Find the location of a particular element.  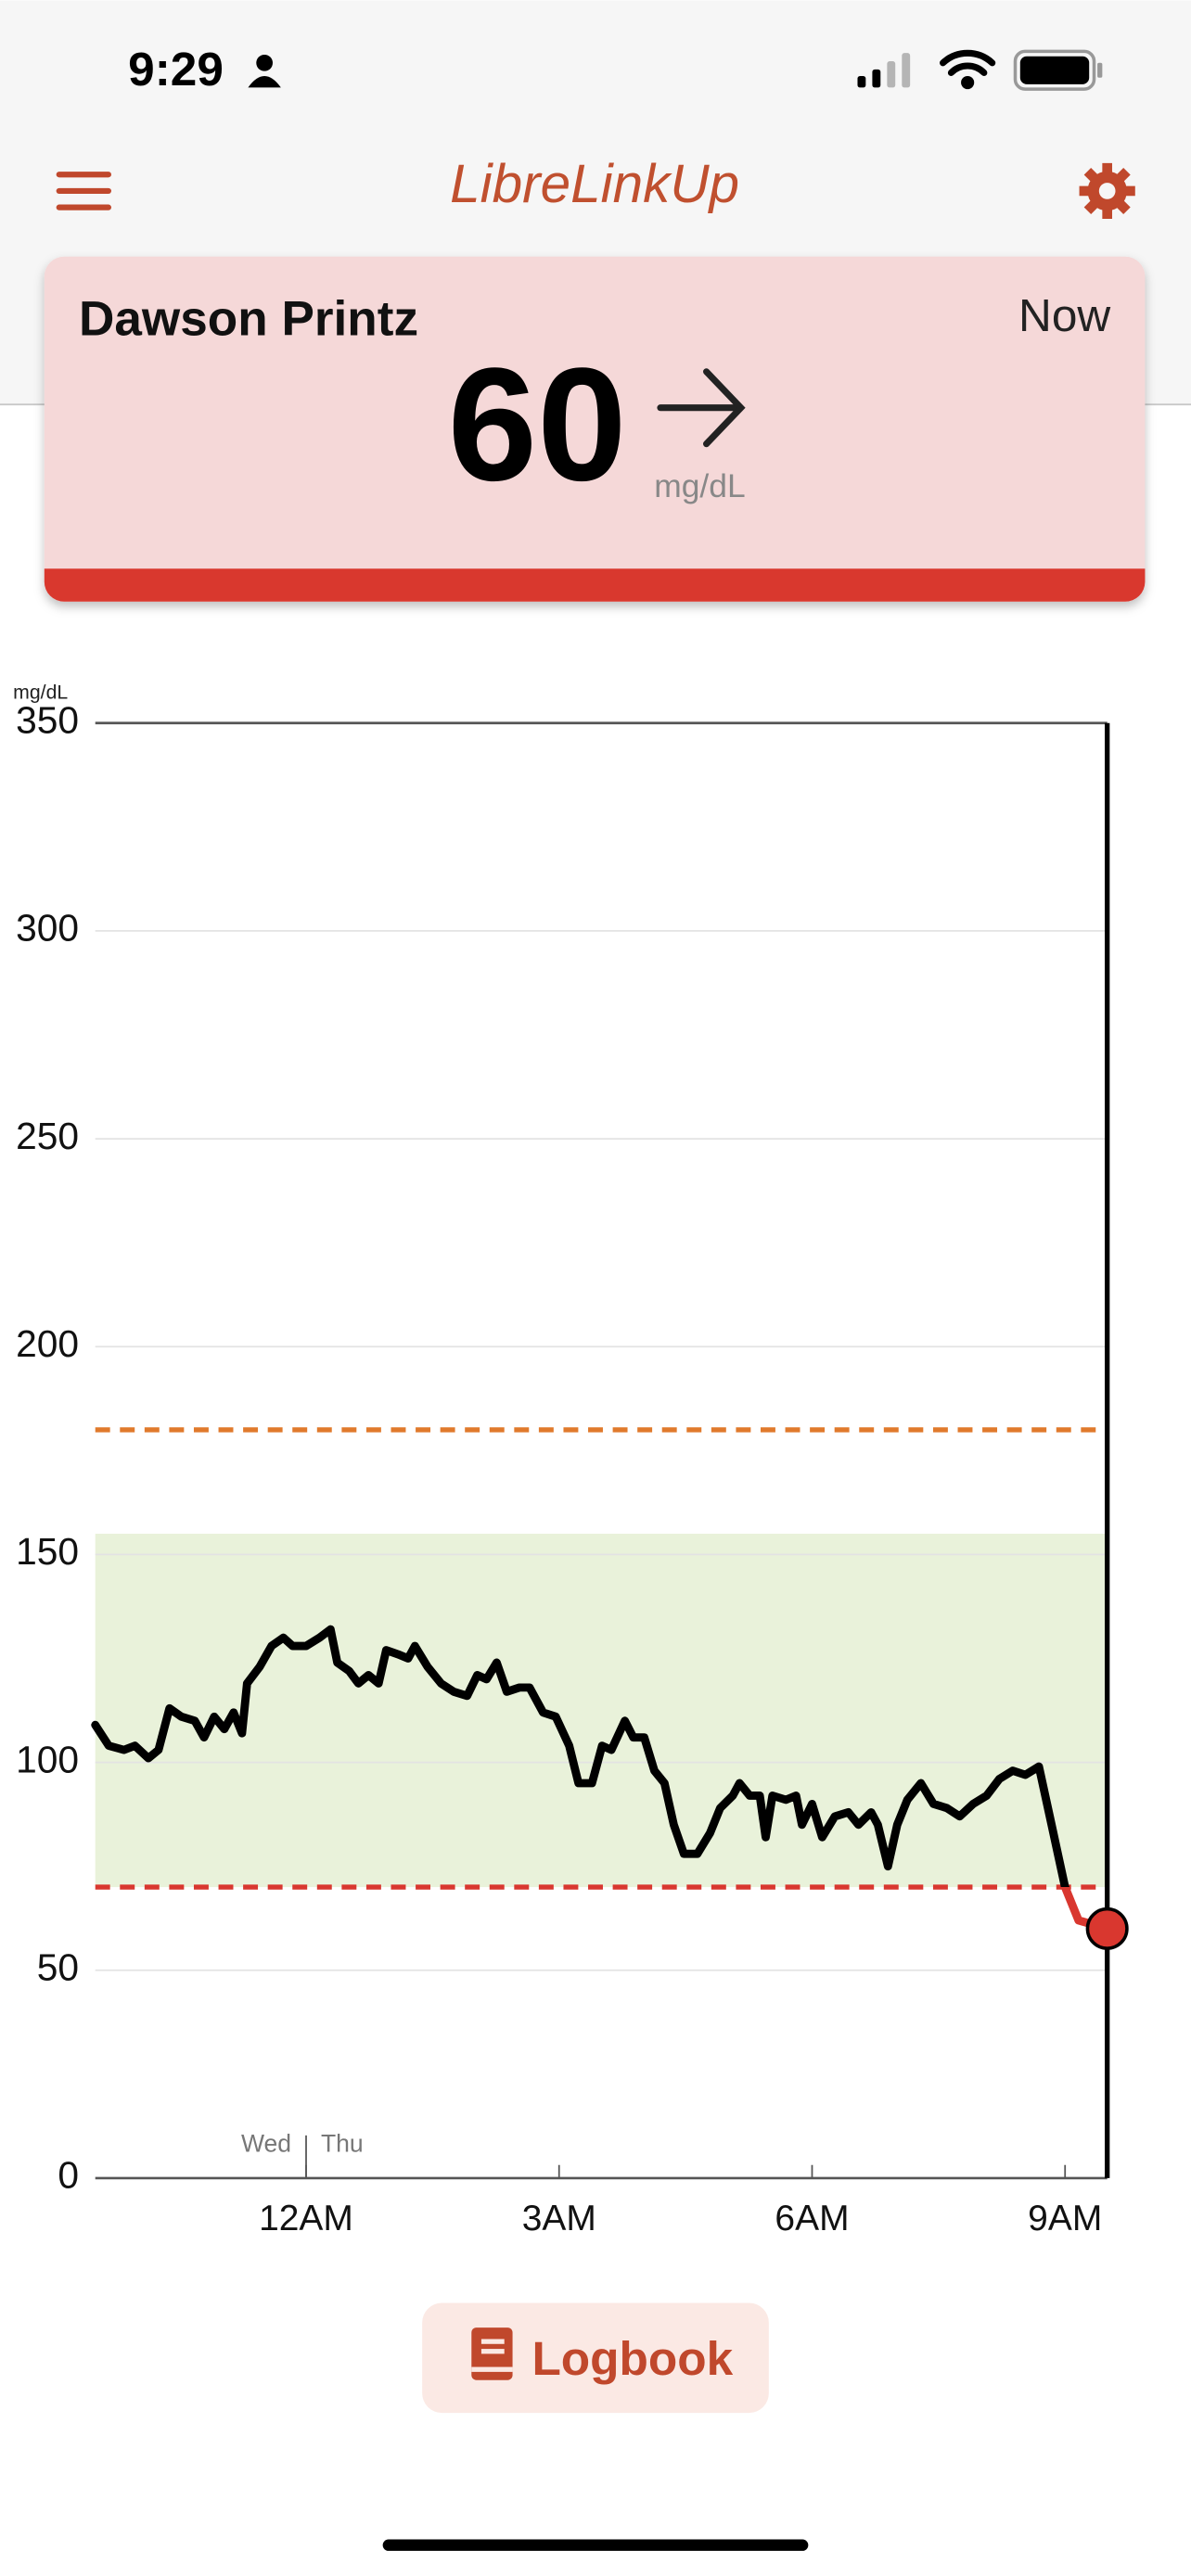

trend-arrow is located at coordinates (701, 408).